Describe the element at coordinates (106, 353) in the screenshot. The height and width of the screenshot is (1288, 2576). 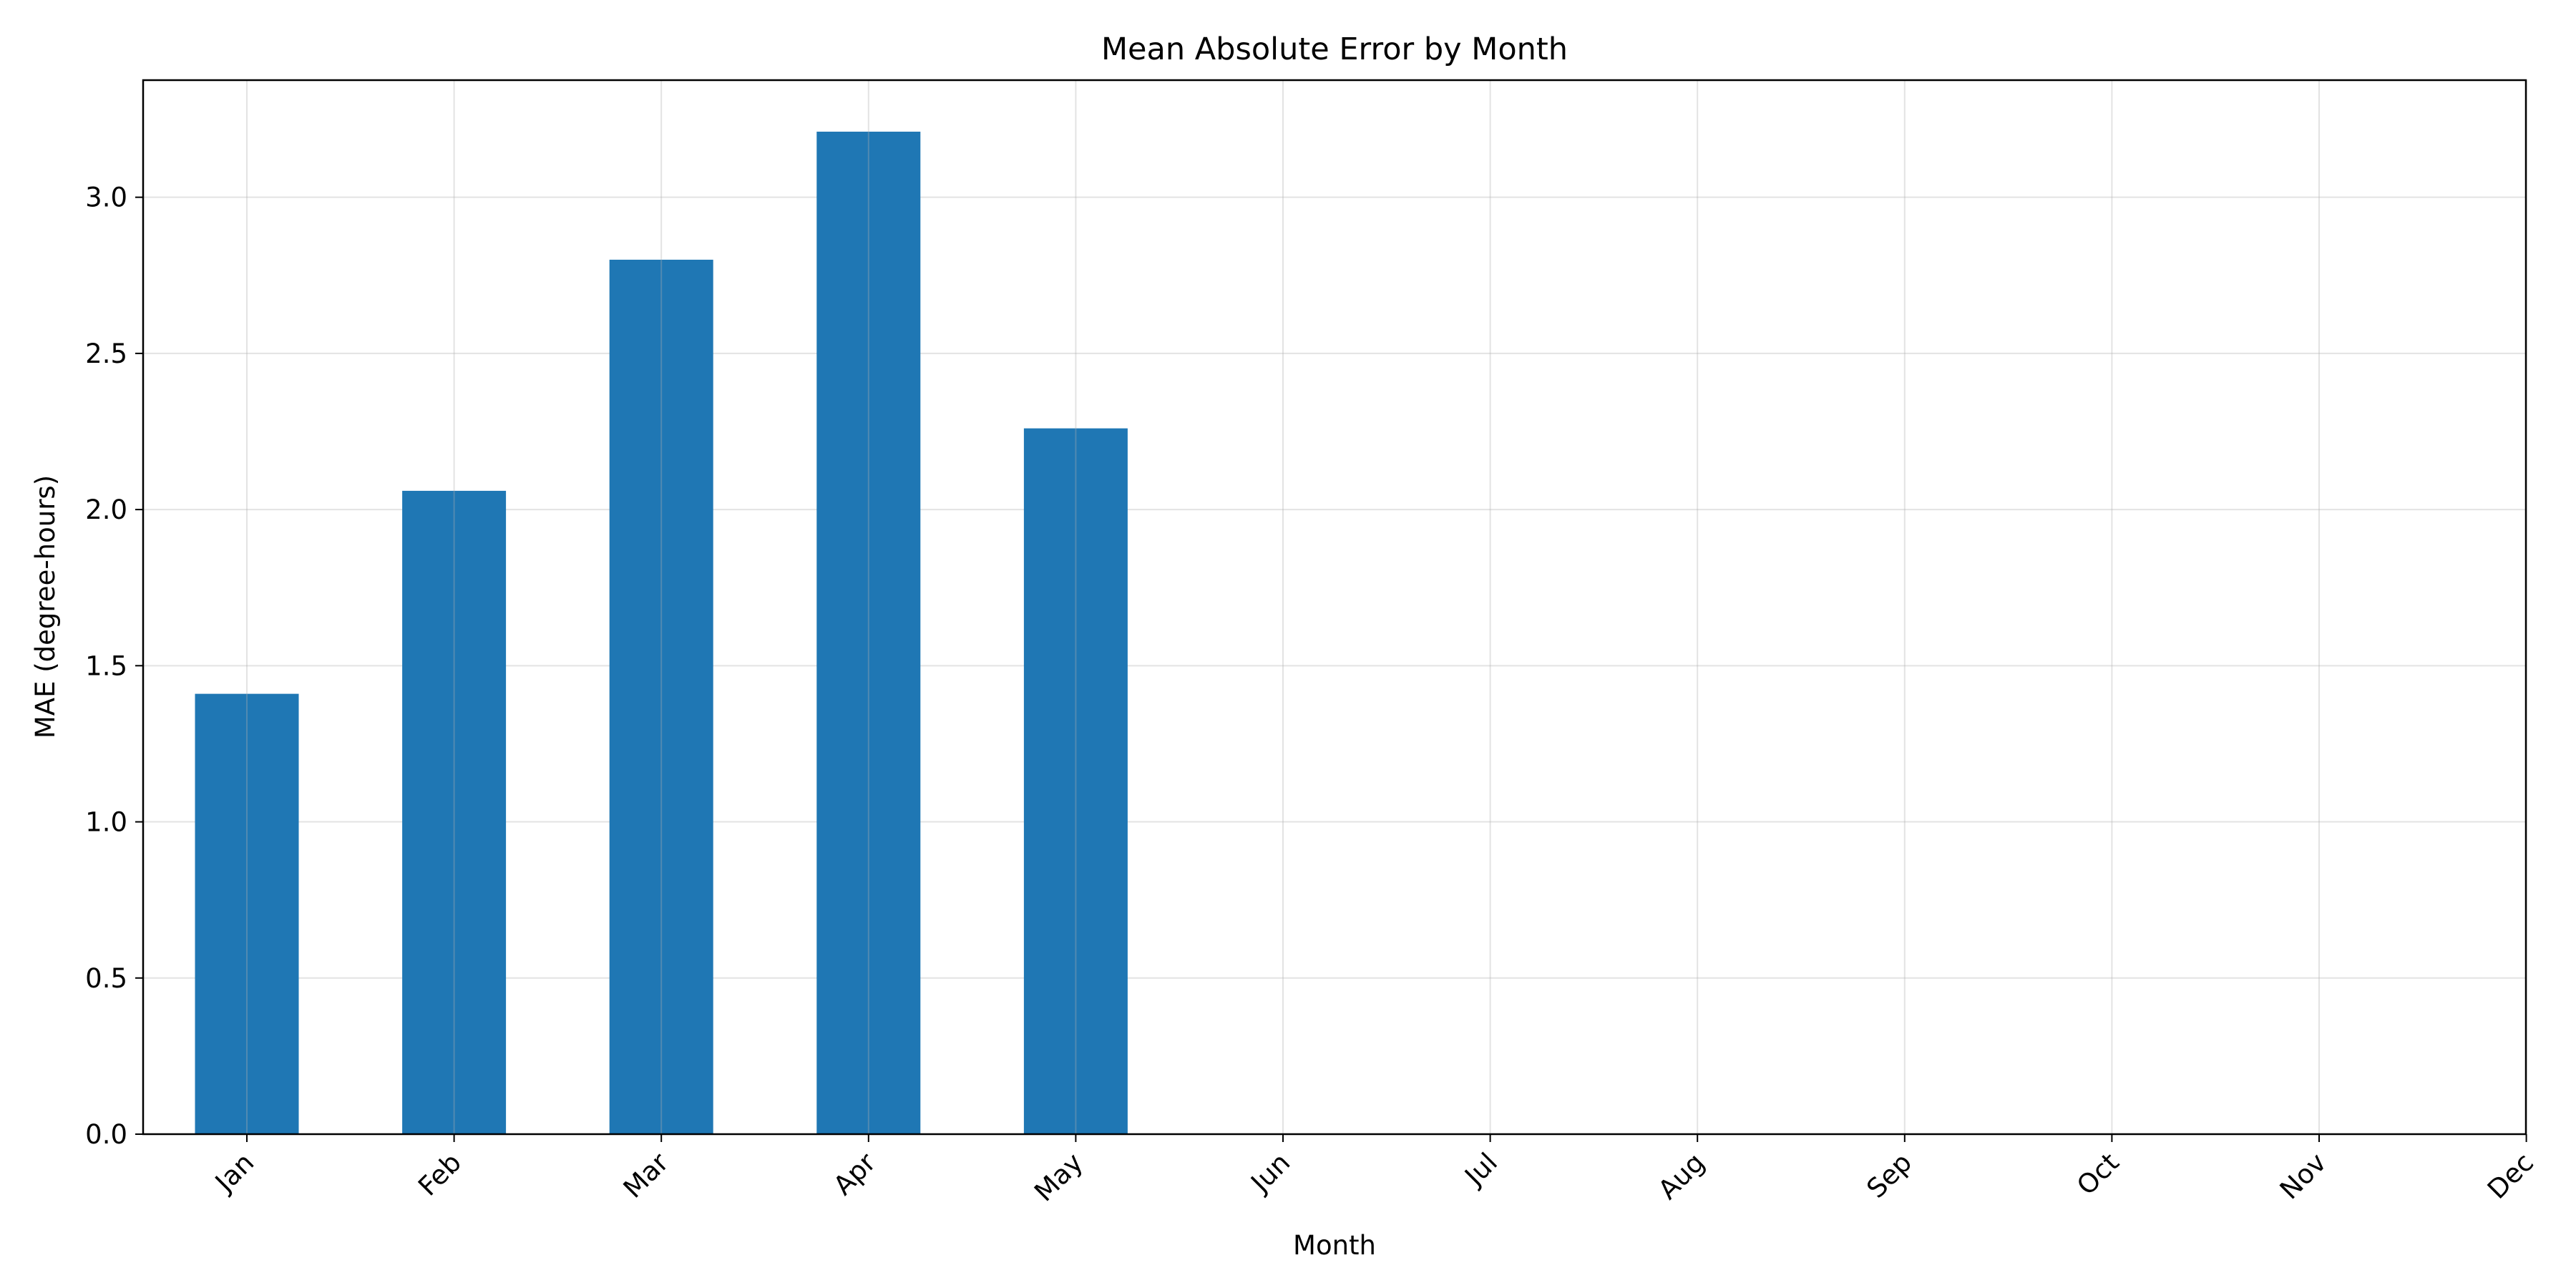
I see `y-tick-label: 2.5` at that location.